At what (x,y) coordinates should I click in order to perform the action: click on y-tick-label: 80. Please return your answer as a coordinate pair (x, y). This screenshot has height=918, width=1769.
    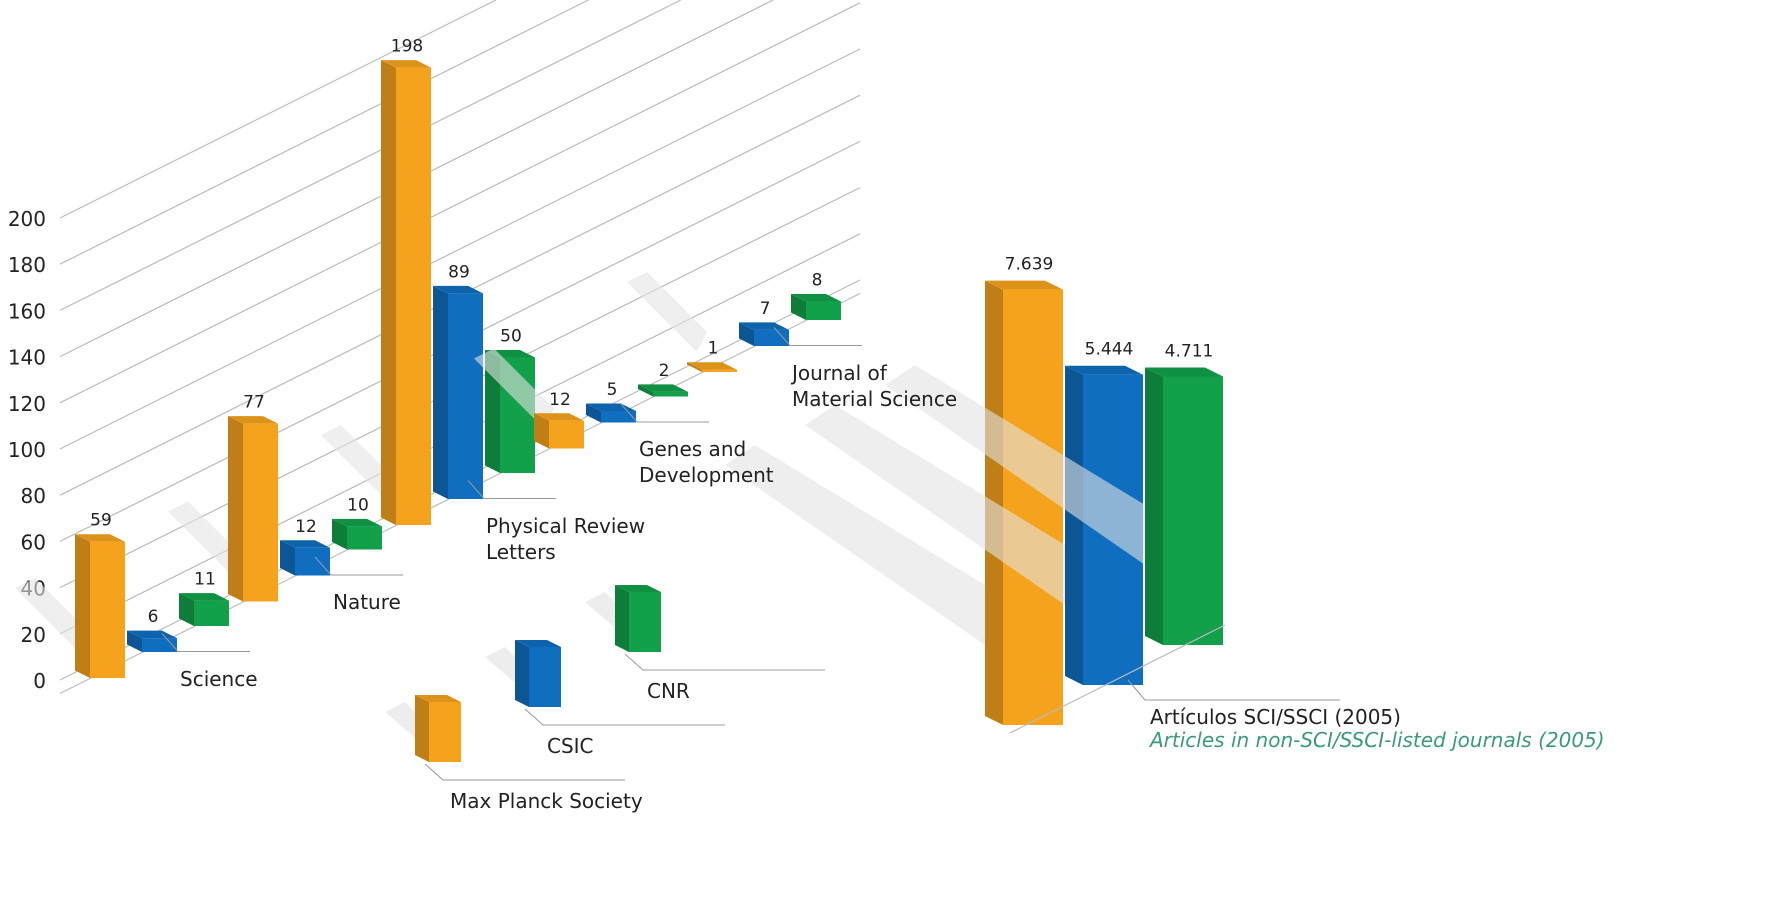
    Looking at the image, I should click on (33, 496).